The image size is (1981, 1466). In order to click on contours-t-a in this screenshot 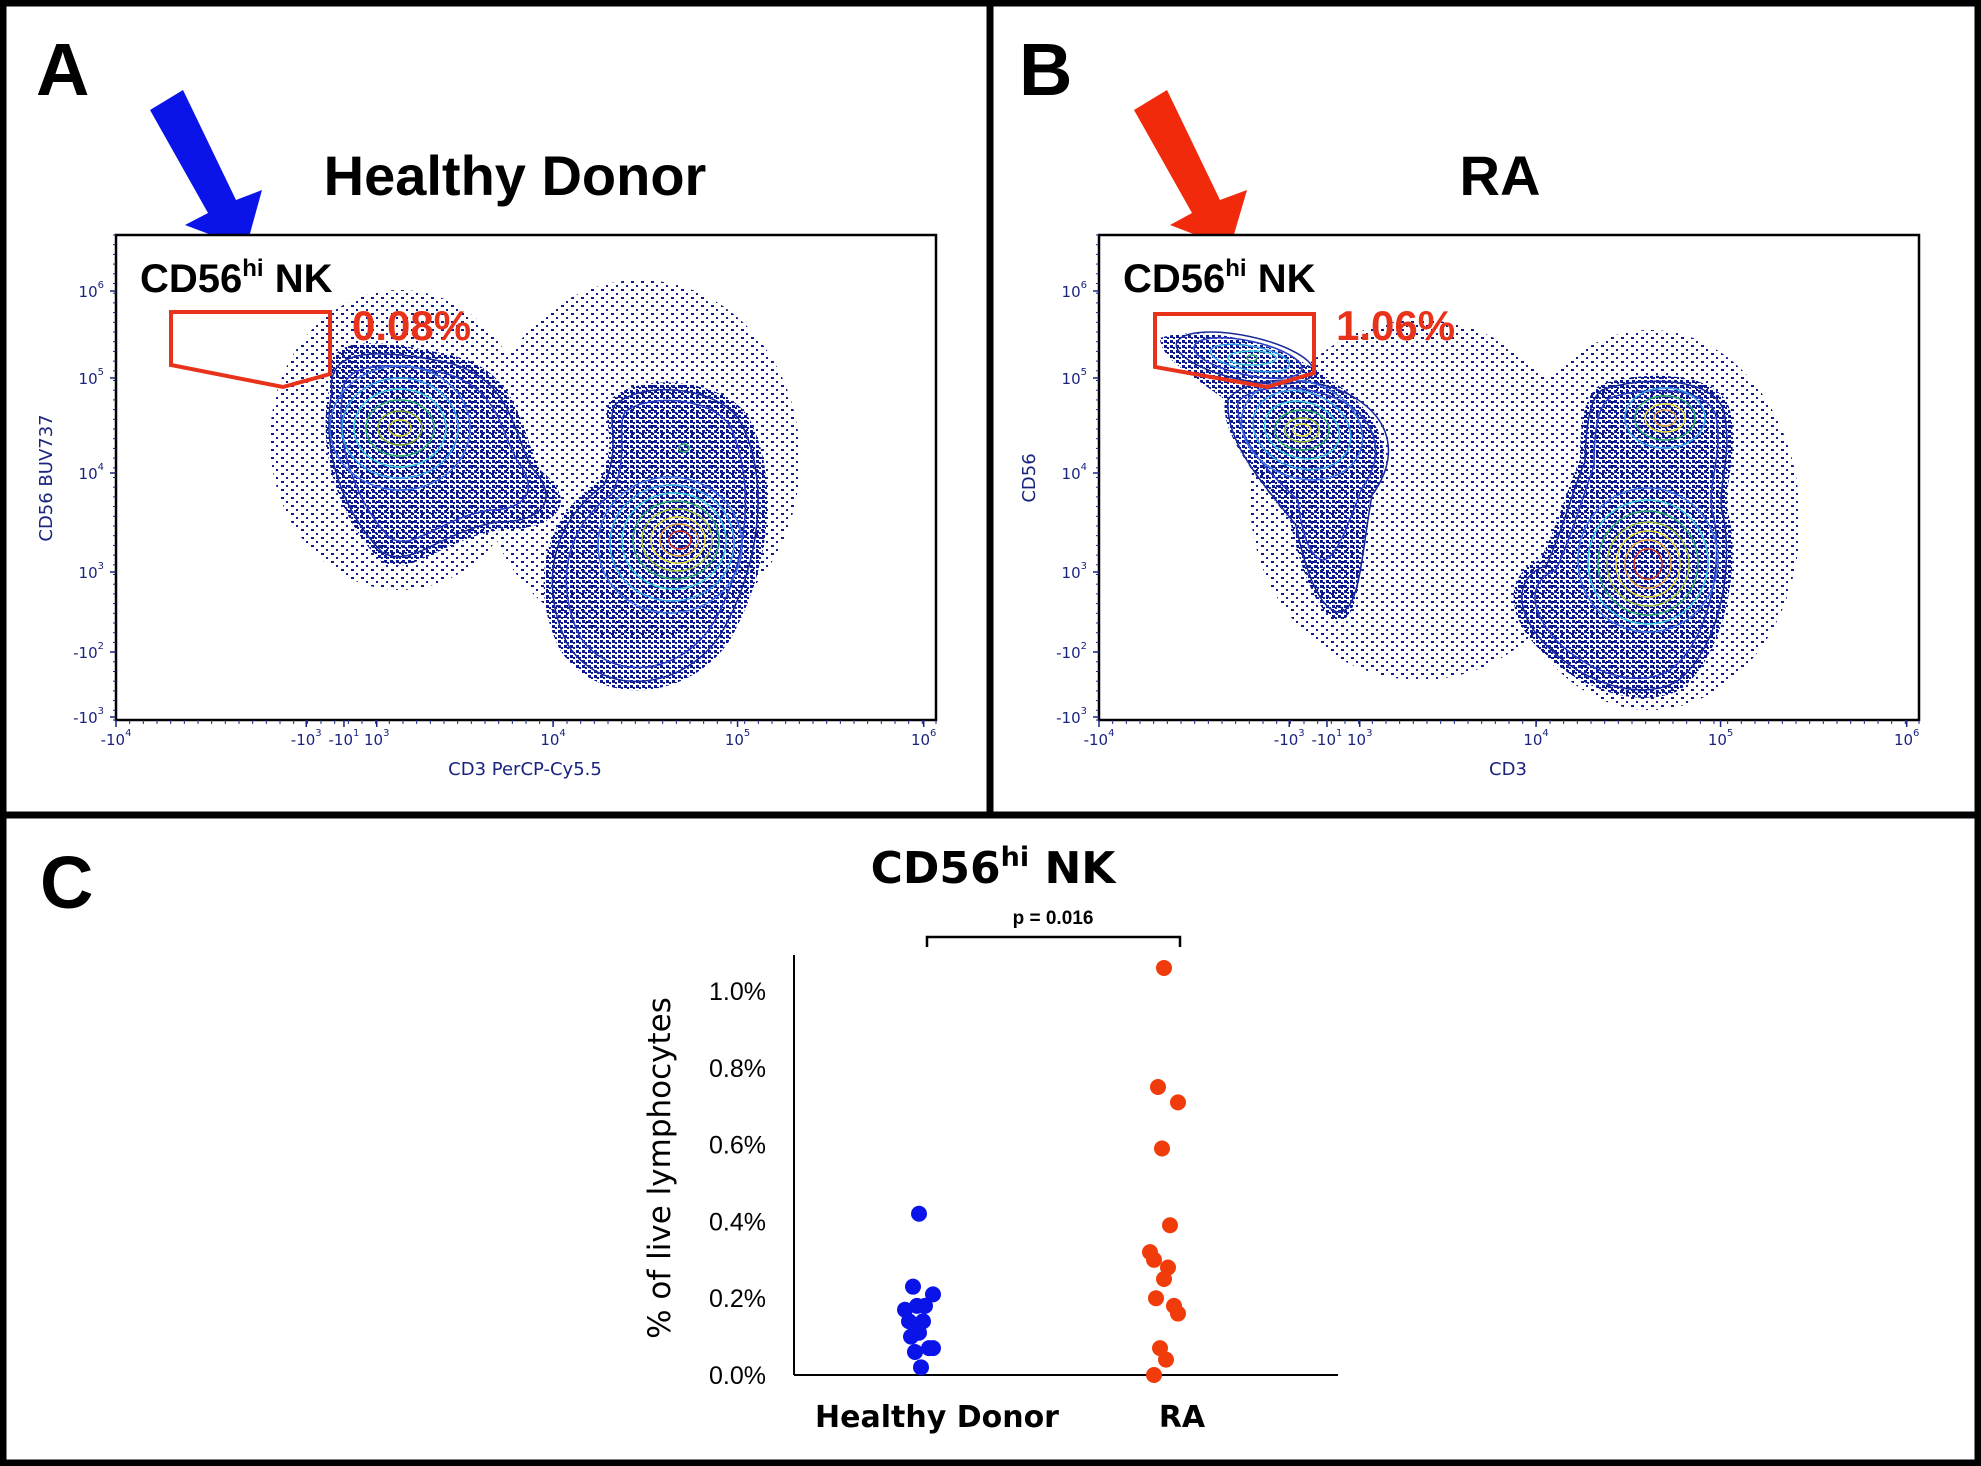, I will do `click(655, 535)`.